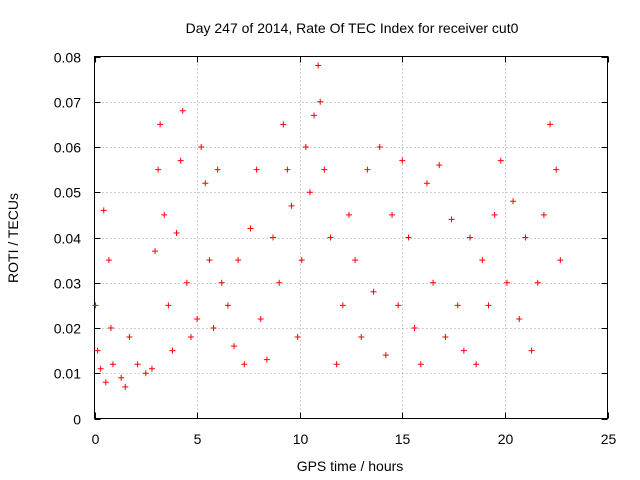  What do you see at coordinates (354, 439) in the screenshot?
I see `x-tick-labels: 0 5 10 15 20 25` at bounding box center [354, 439].